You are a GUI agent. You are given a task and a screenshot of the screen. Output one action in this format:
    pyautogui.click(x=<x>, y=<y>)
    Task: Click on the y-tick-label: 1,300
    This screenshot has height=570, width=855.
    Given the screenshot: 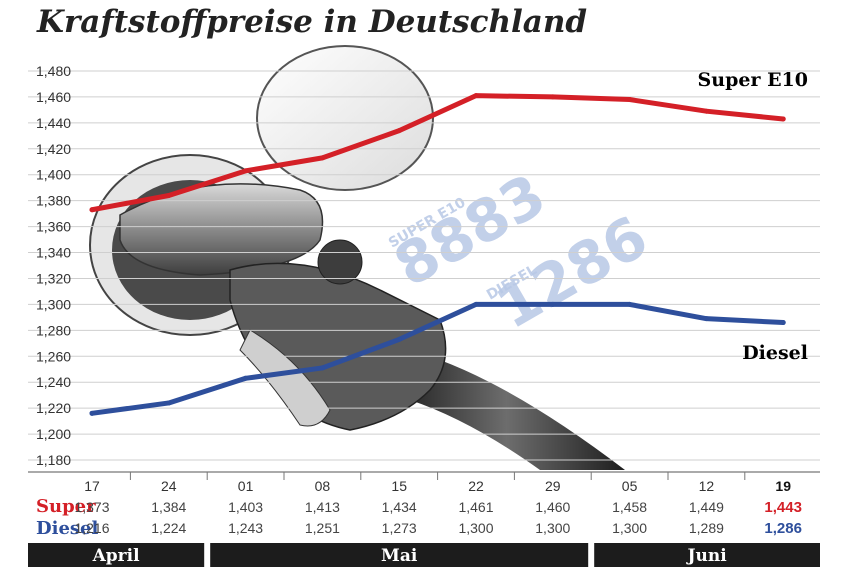 What is the action you would take?
    pyautogui.click(x=53, y=304)
    